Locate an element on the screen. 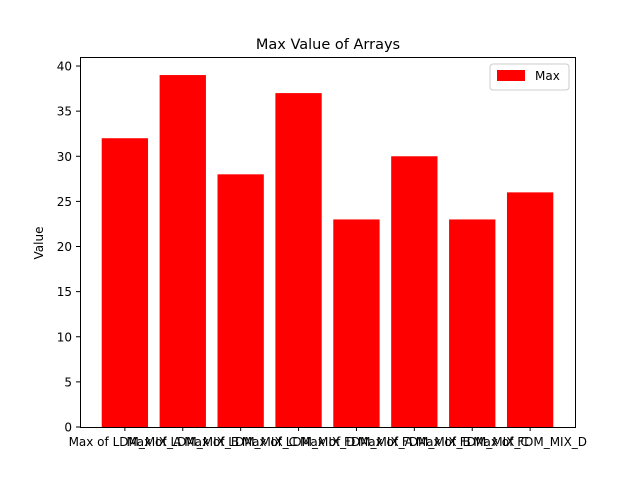 The height and width of the screenshot is (485, 640). y-tick-label: 0 is located at coordinates (68, 428).